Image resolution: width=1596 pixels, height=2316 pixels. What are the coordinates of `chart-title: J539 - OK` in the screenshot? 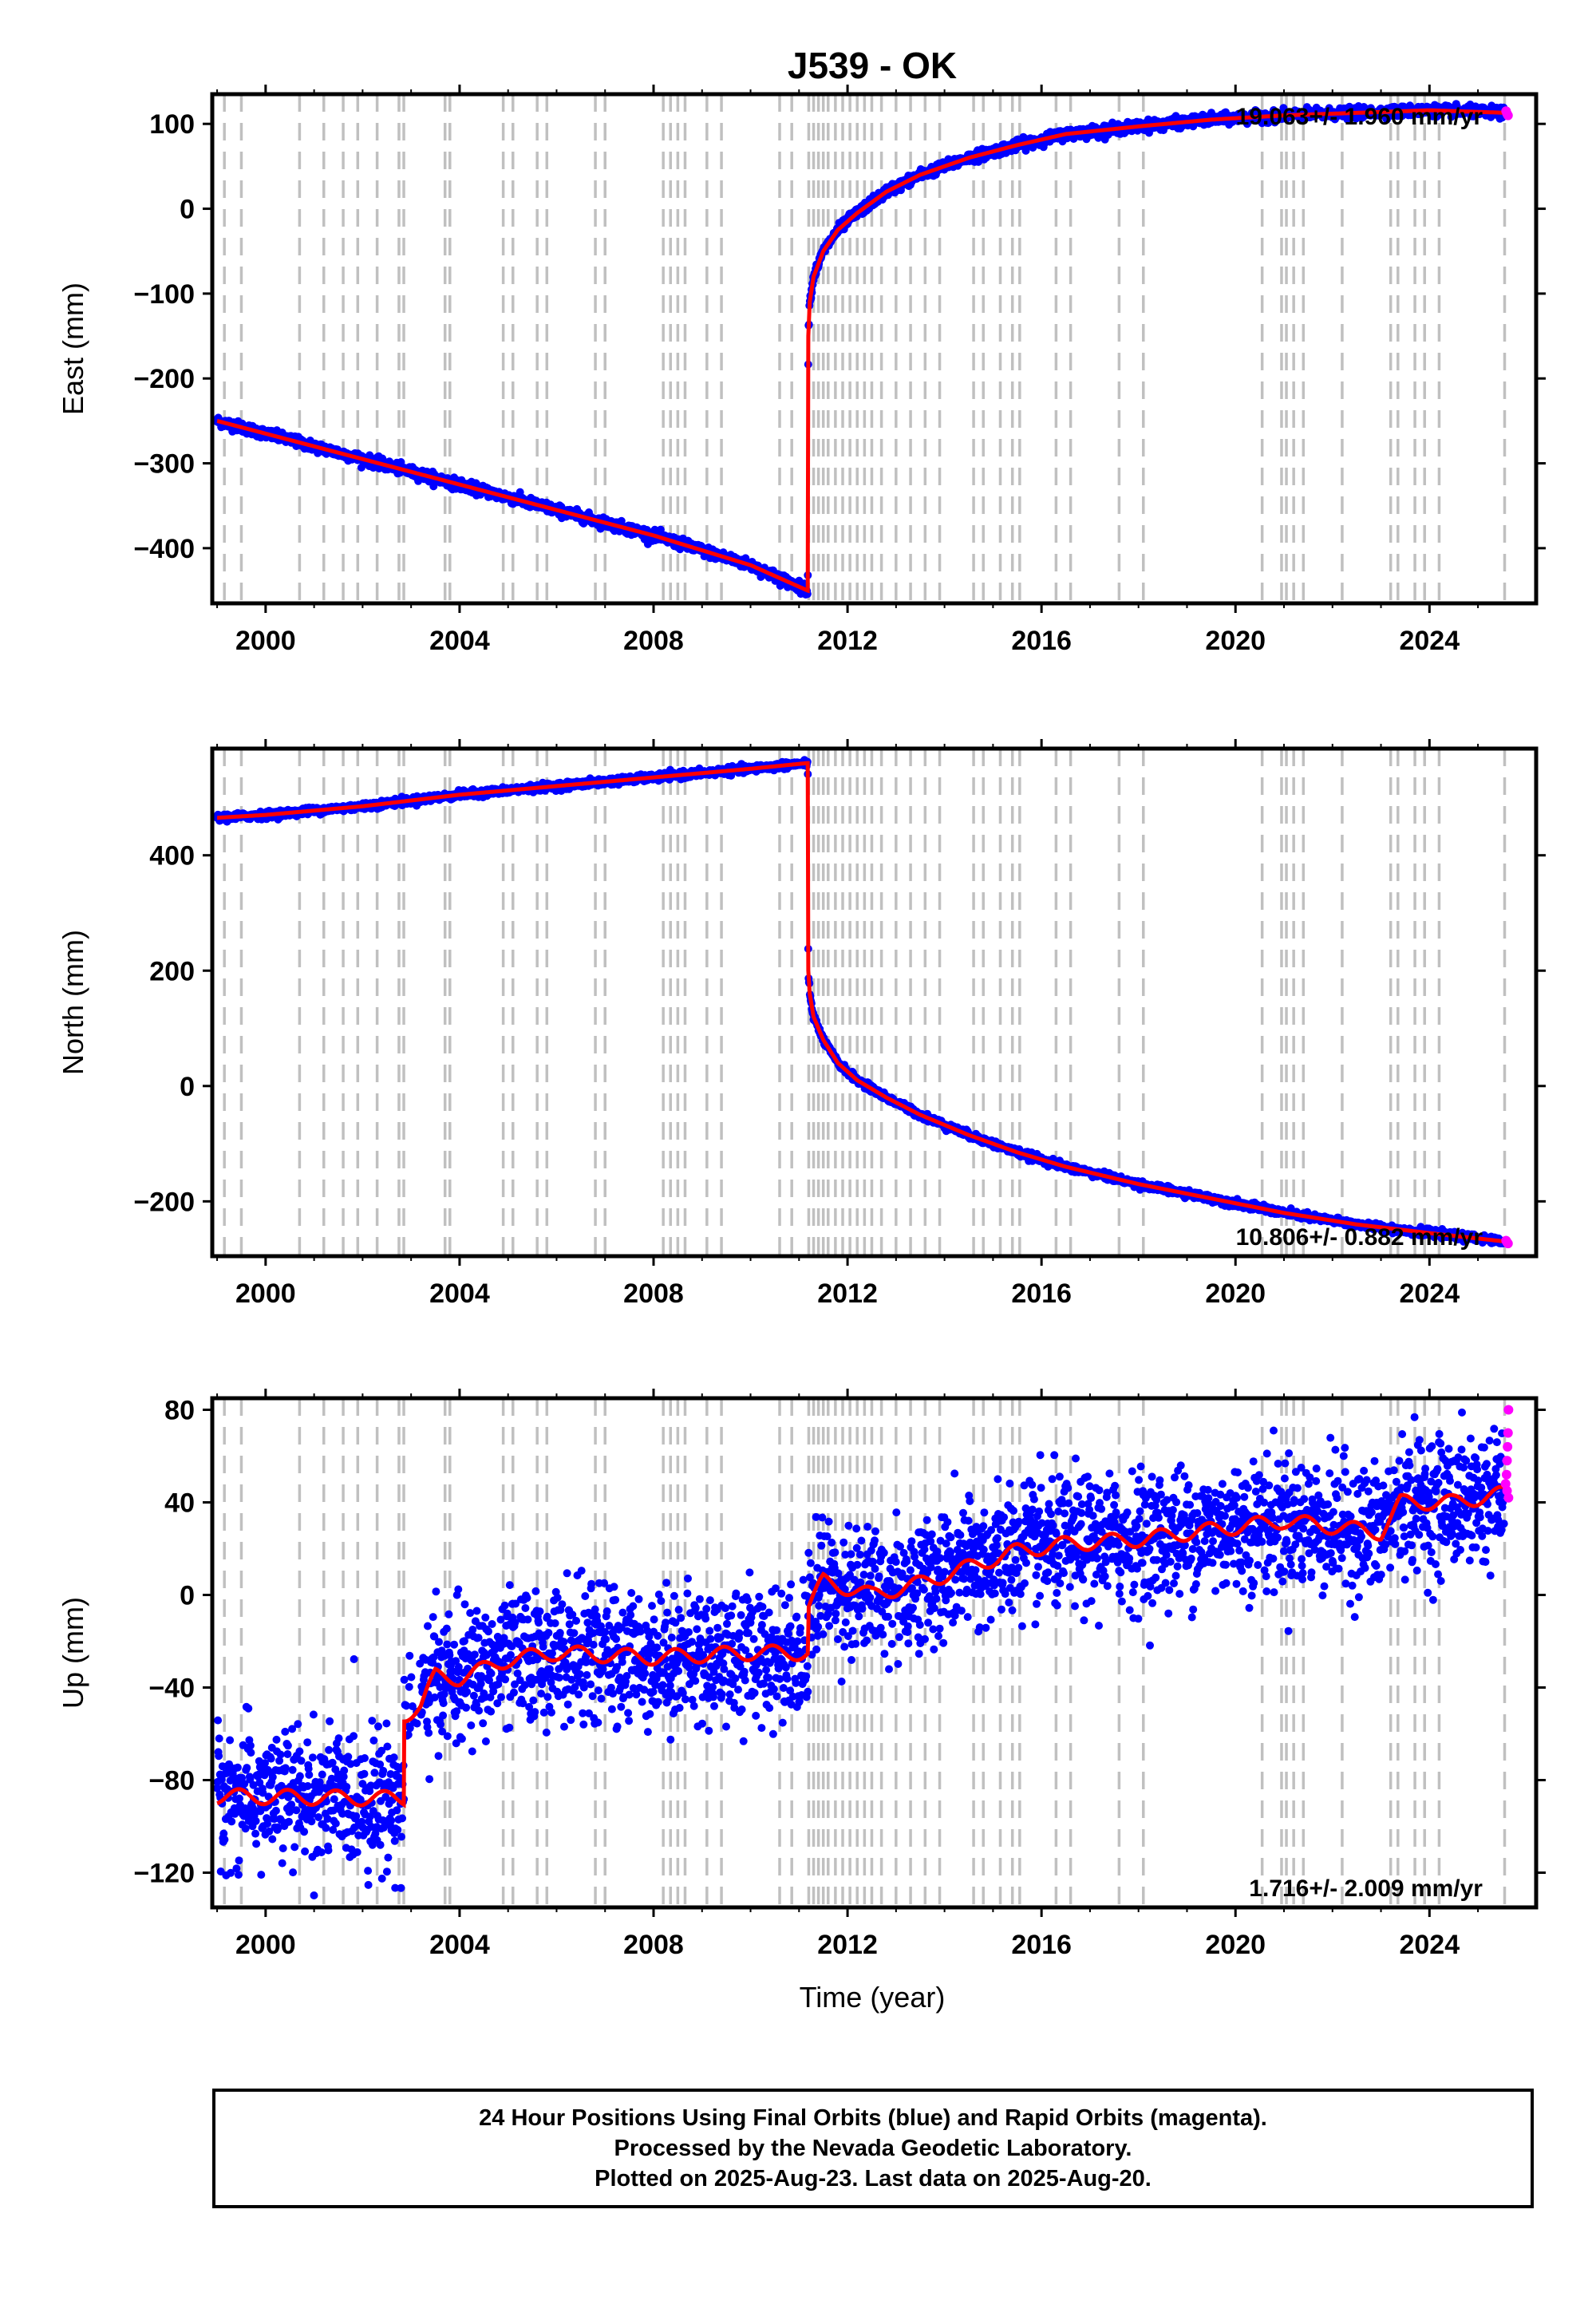 It's located at (873, 65).